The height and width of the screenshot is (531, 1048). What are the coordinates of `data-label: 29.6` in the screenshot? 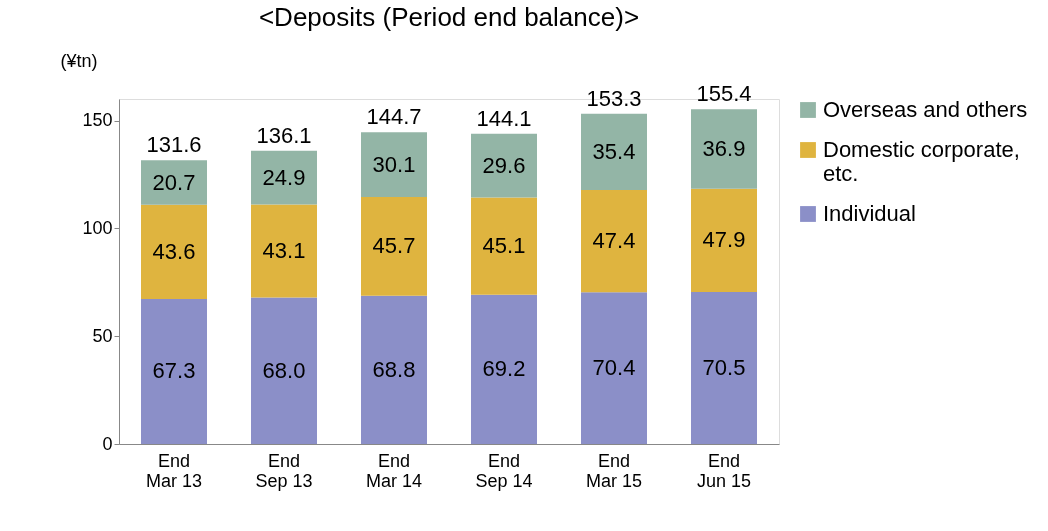 It's located at (504, 165).